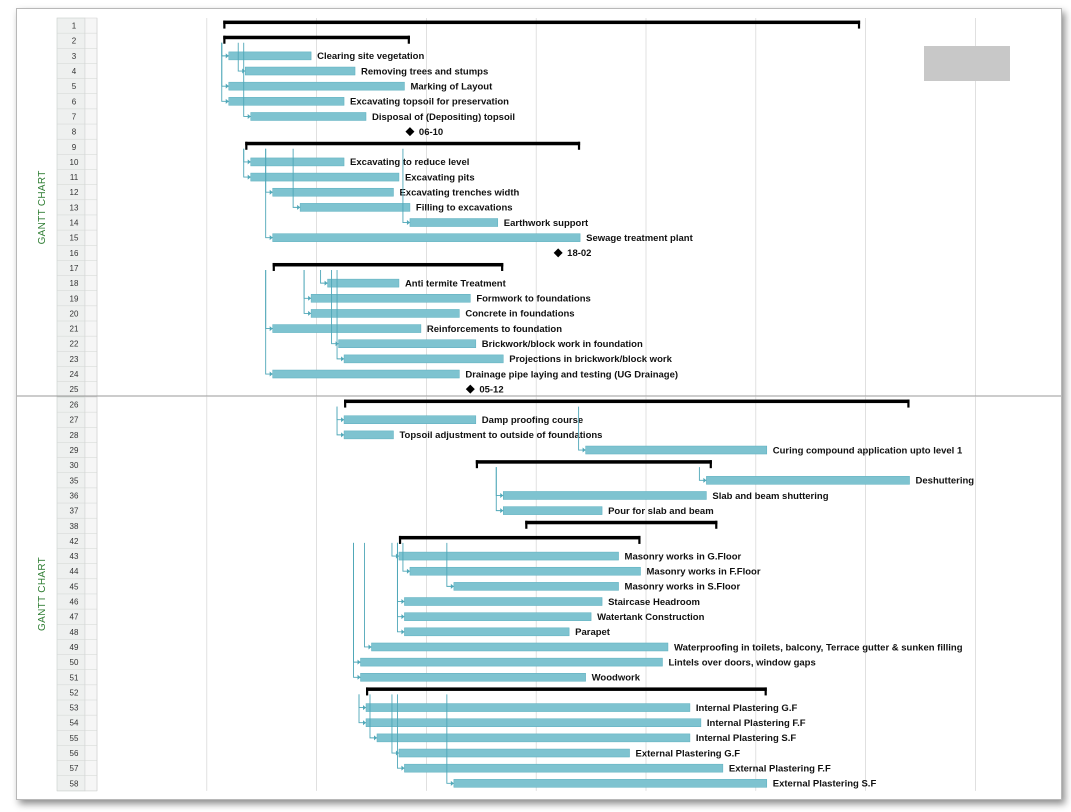  I want to click on task-label: Clearing site vegetation, so click(370, 56).